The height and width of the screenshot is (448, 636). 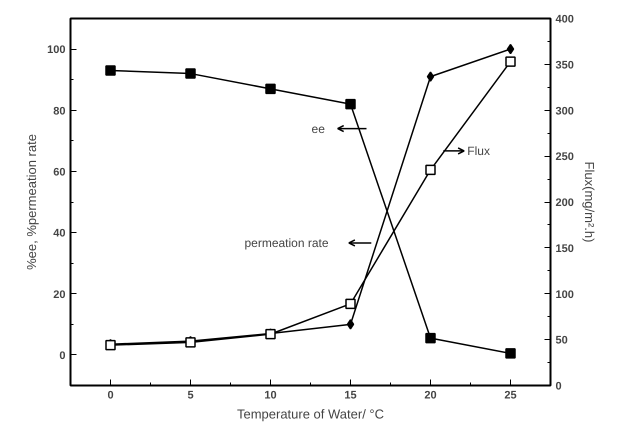 I want to click on legend-label: permeation rate, so click(x=286, y=243).